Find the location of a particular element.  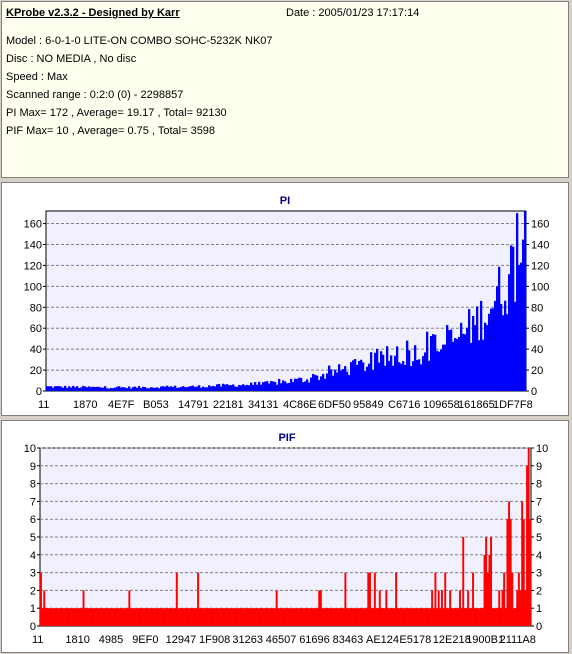

x-tick-label: 11 is located at coordinates (37, 640).